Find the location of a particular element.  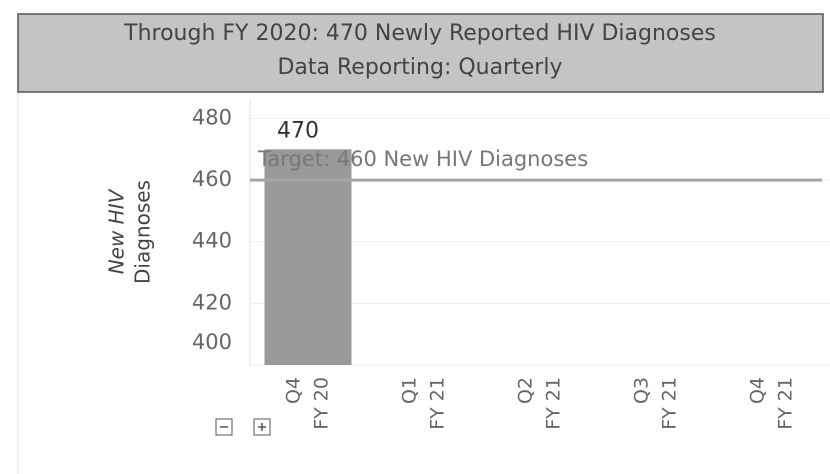

y-tick-label: 400 is located at coordinates (212, 342).